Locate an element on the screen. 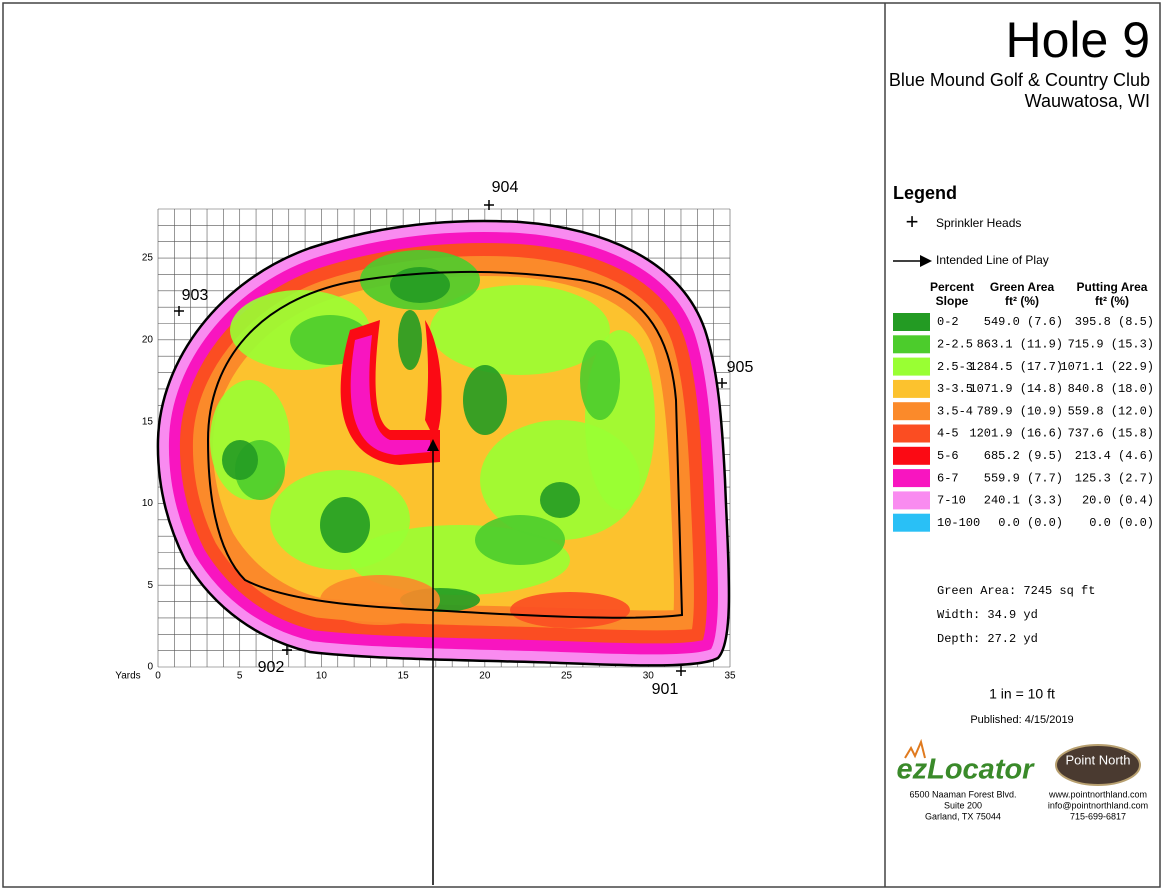  line-label: Intended Line of Play is located at coordinates (992, 260).